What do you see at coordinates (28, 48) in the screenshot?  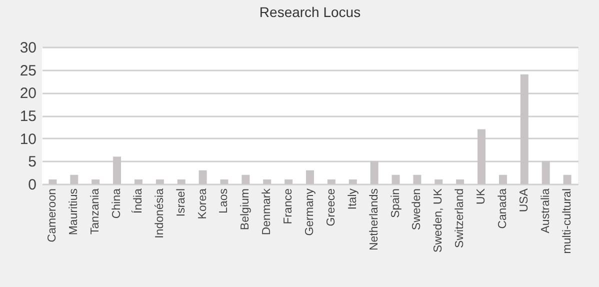 I see `y-tick-label: 30` at bounding box center [28, 48].